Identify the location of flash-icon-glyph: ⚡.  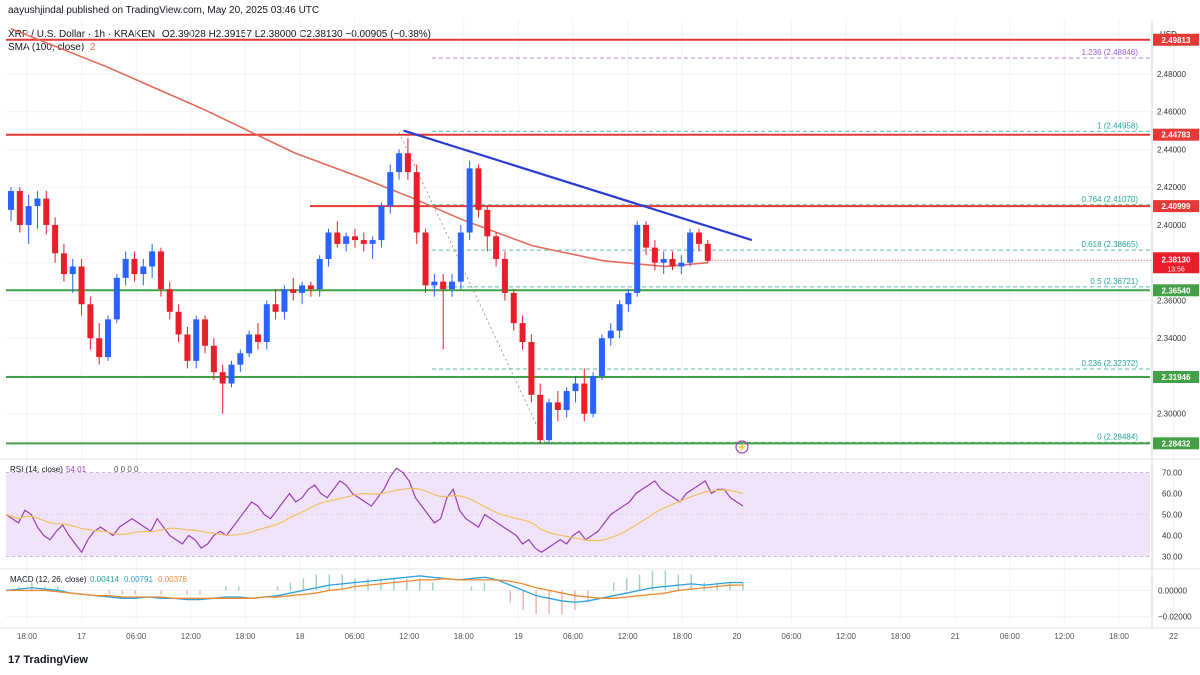
(742, 447).